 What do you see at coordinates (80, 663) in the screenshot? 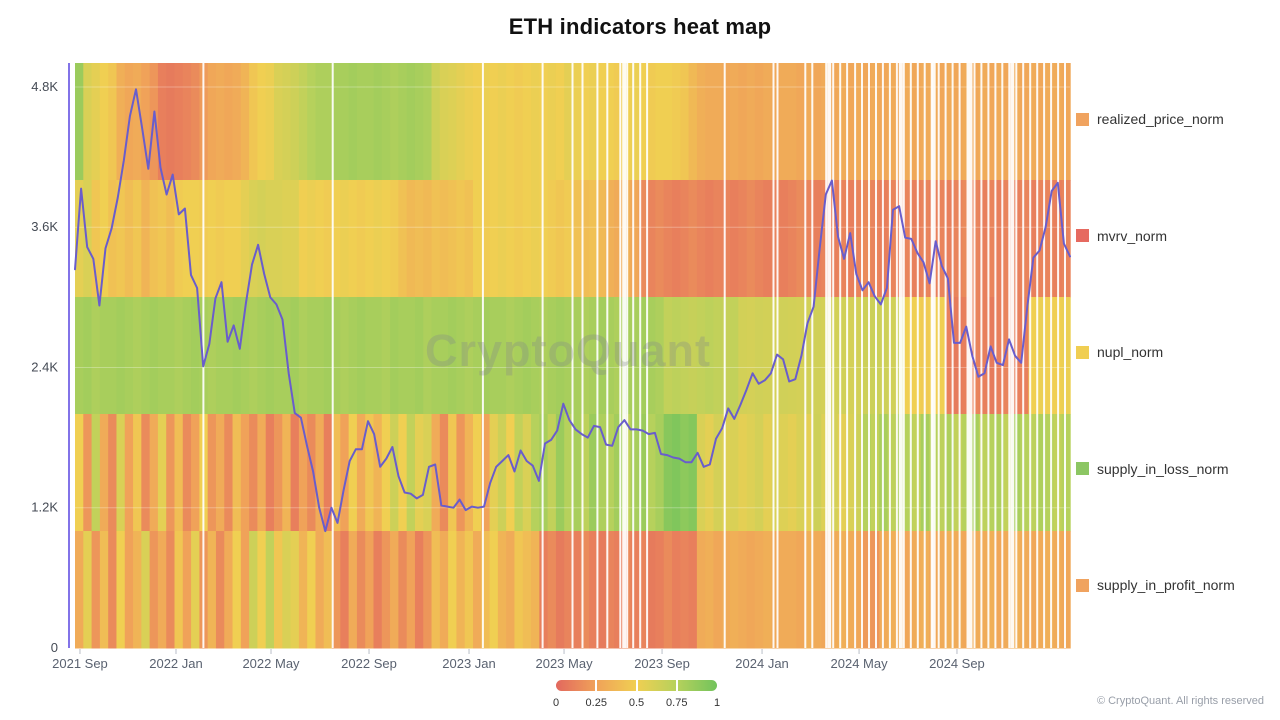
I see `x-tick-label: 2021 Sep` at bounding box center [80, 663].